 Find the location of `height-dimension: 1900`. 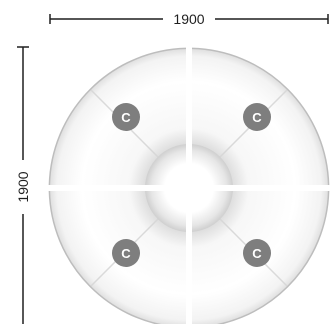

height-dimension: 1900 is located at coordinates (23, 185).